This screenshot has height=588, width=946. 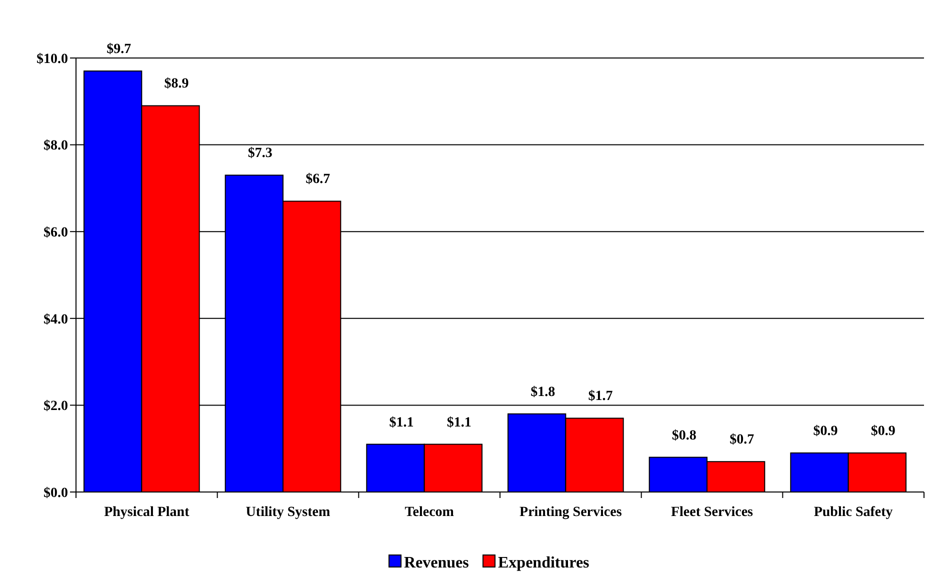 I want to click on data-label: $0.7, so click(x=742, y=440).